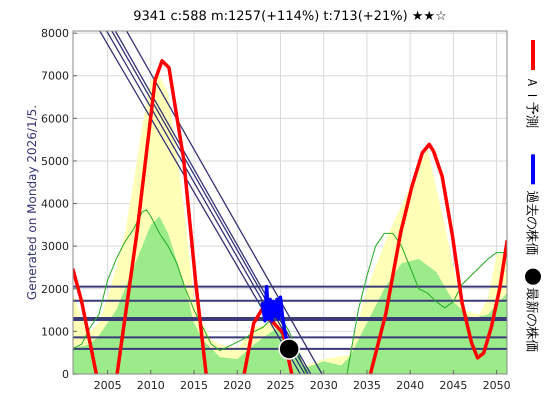 The width and height of the screenshot is (560, 420). I want to click on legend-label: ＡＩ予測, so click(531, 102).